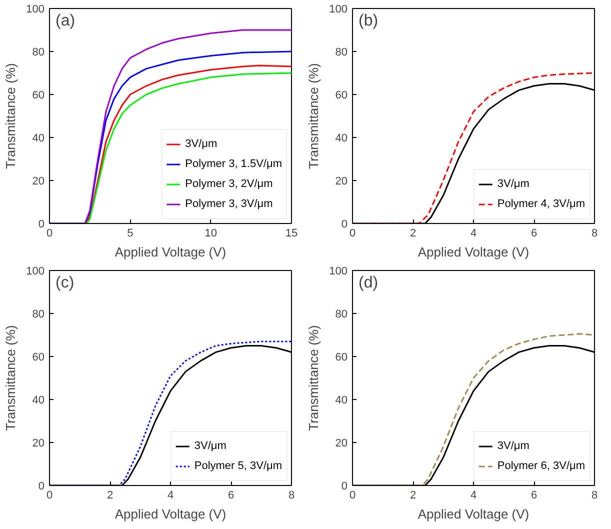 Image resolution: width=611 pixels, height=529 pixels. What do you see at coordinates (541, 204) in the screenshot?
I see `legend-label: Polymer 4, 3V/μm` at bounding box center [541, 204].